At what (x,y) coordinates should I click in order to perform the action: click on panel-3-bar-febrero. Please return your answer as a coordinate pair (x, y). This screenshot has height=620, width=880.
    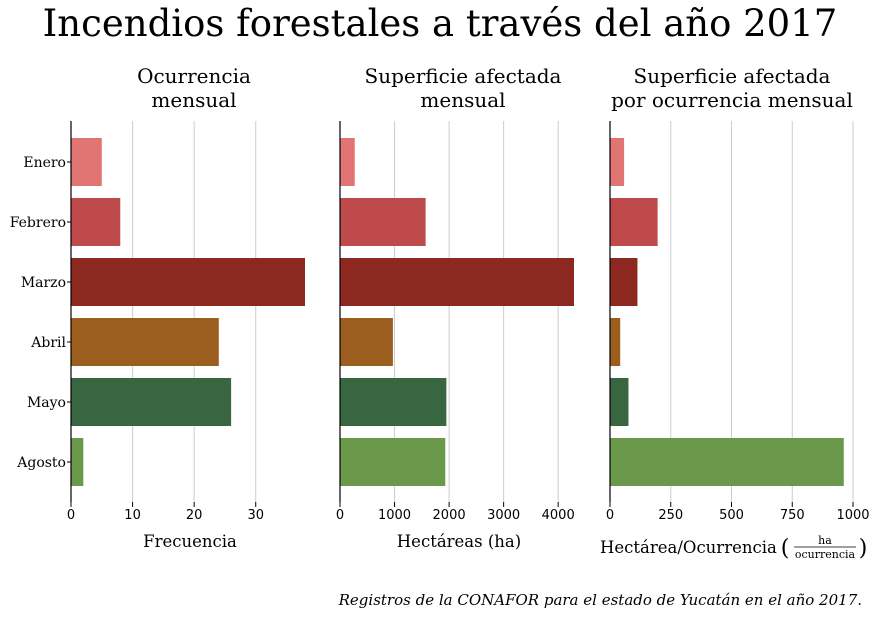
    Looking at the image, I should click on (634, 222).